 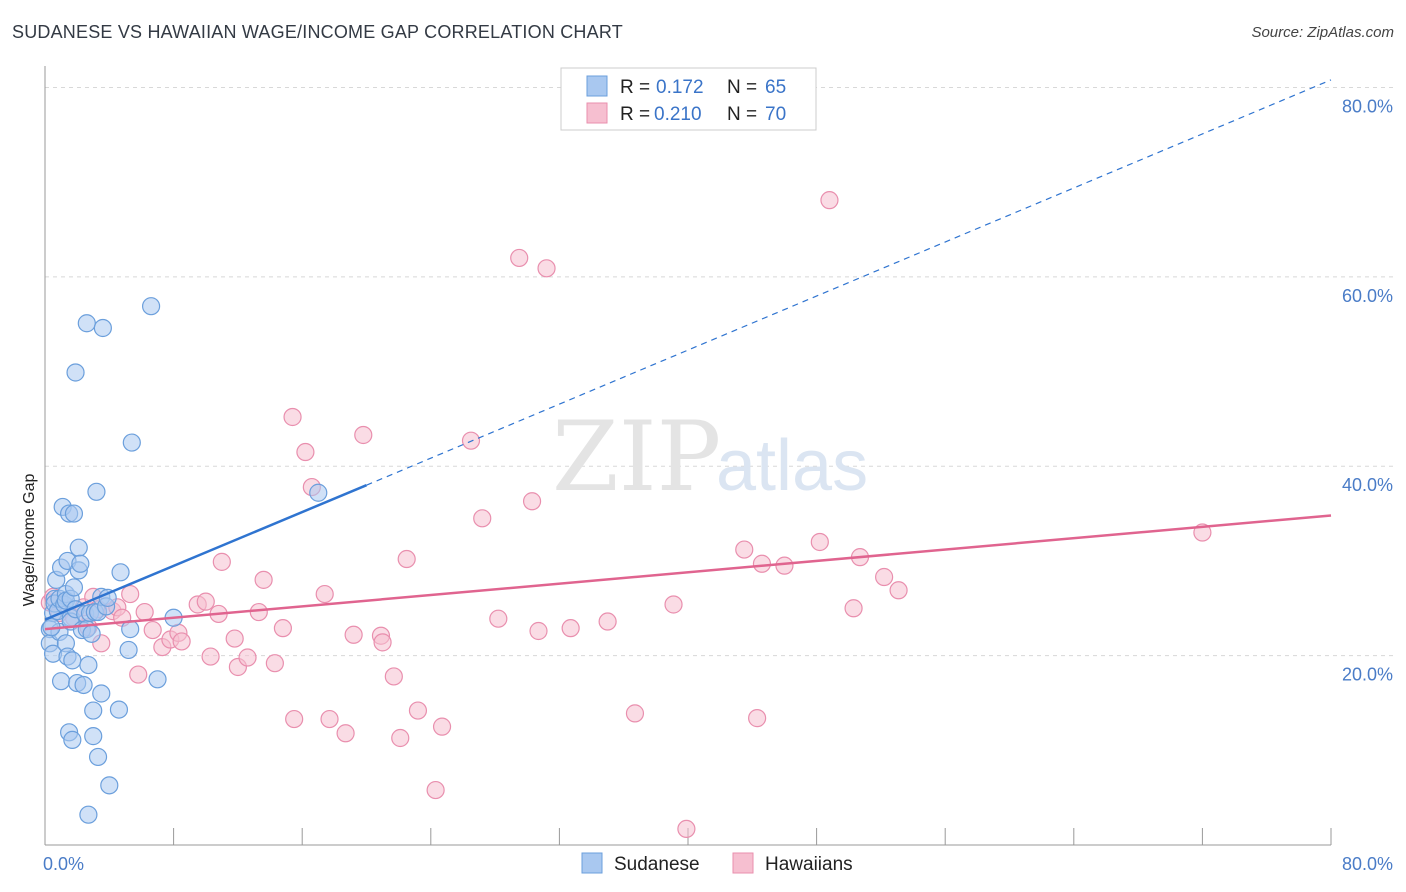 I want to click on legend-swatch-sudanese, so click(x=597, y=86).